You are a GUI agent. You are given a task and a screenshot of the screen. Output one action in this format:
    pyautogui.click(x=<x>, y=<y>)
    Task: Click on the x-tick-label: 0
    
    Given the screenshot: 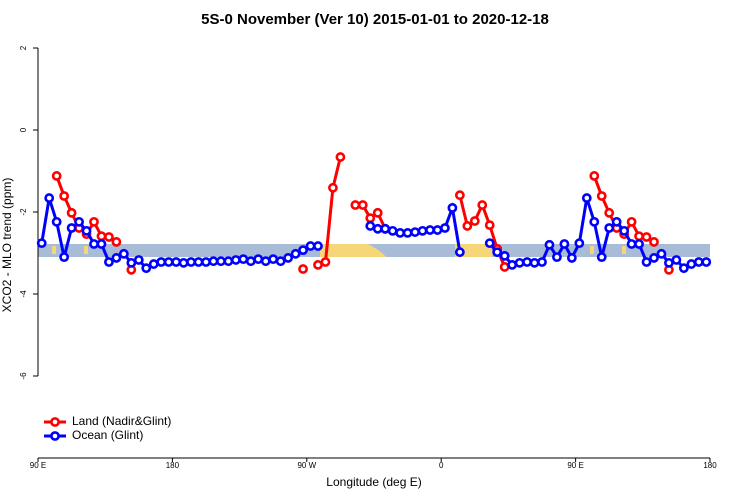 What is the action you would take?
    pyautogui.click(x=441, y=465)
    